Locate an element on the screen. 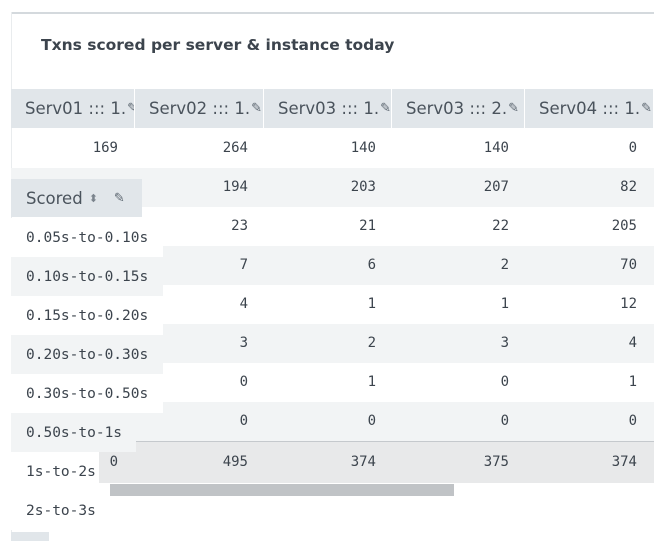  table-cell: 7 is located at coordinates (243, 265).